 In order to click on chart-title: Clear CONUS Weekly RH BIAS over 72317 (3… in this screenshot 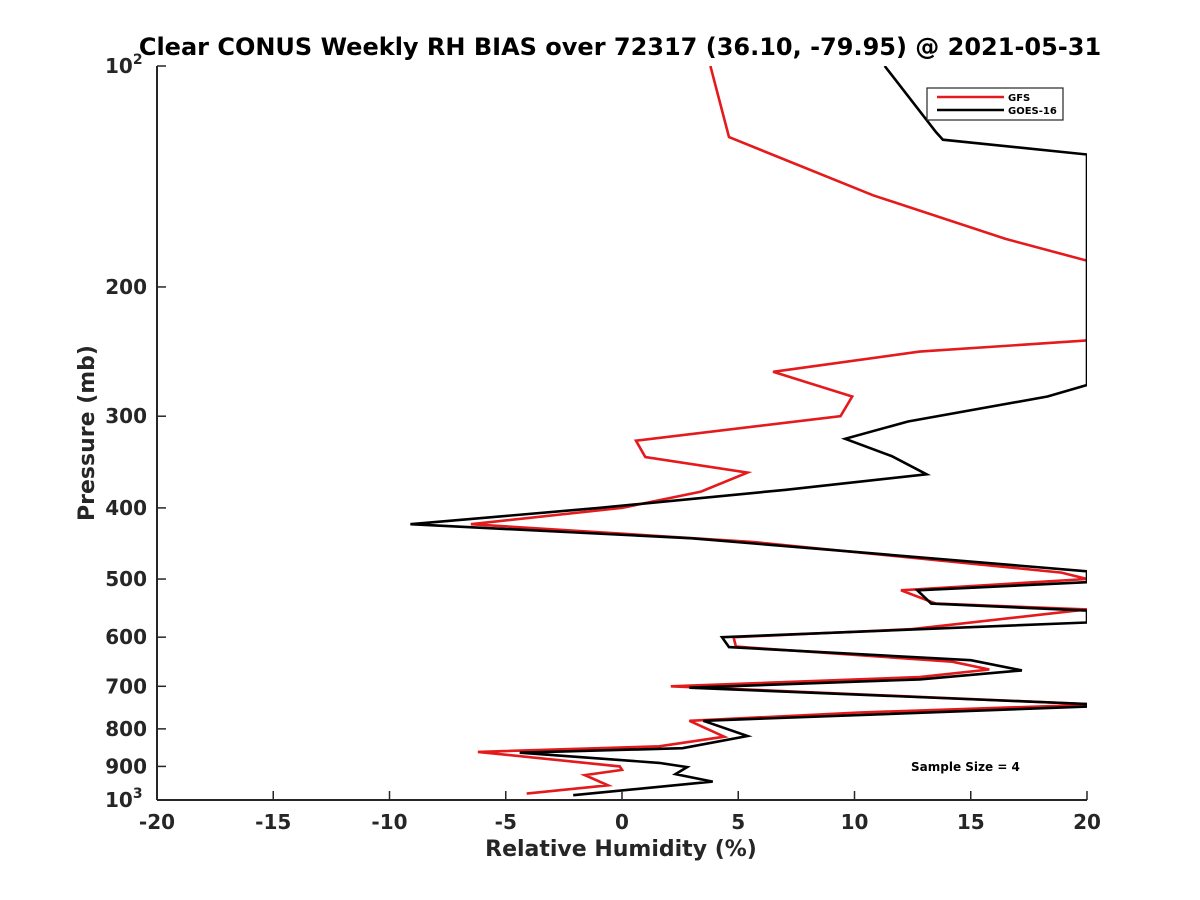, I will do `click(620, 47)`.